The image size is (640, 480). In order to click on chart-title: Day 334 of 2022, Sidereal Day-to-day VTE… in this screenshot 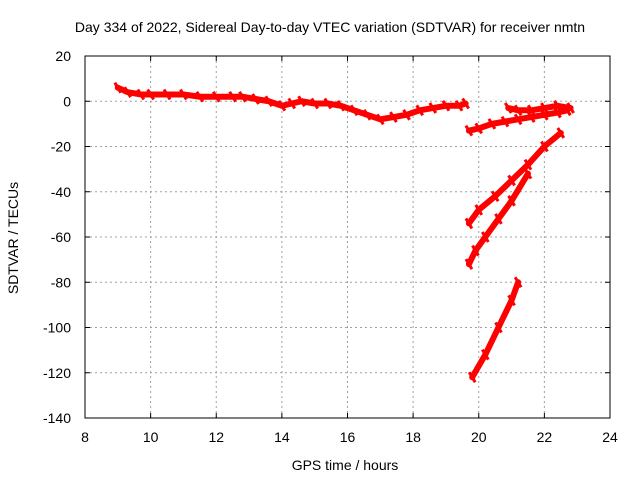, I will do `click(330, 27)`.